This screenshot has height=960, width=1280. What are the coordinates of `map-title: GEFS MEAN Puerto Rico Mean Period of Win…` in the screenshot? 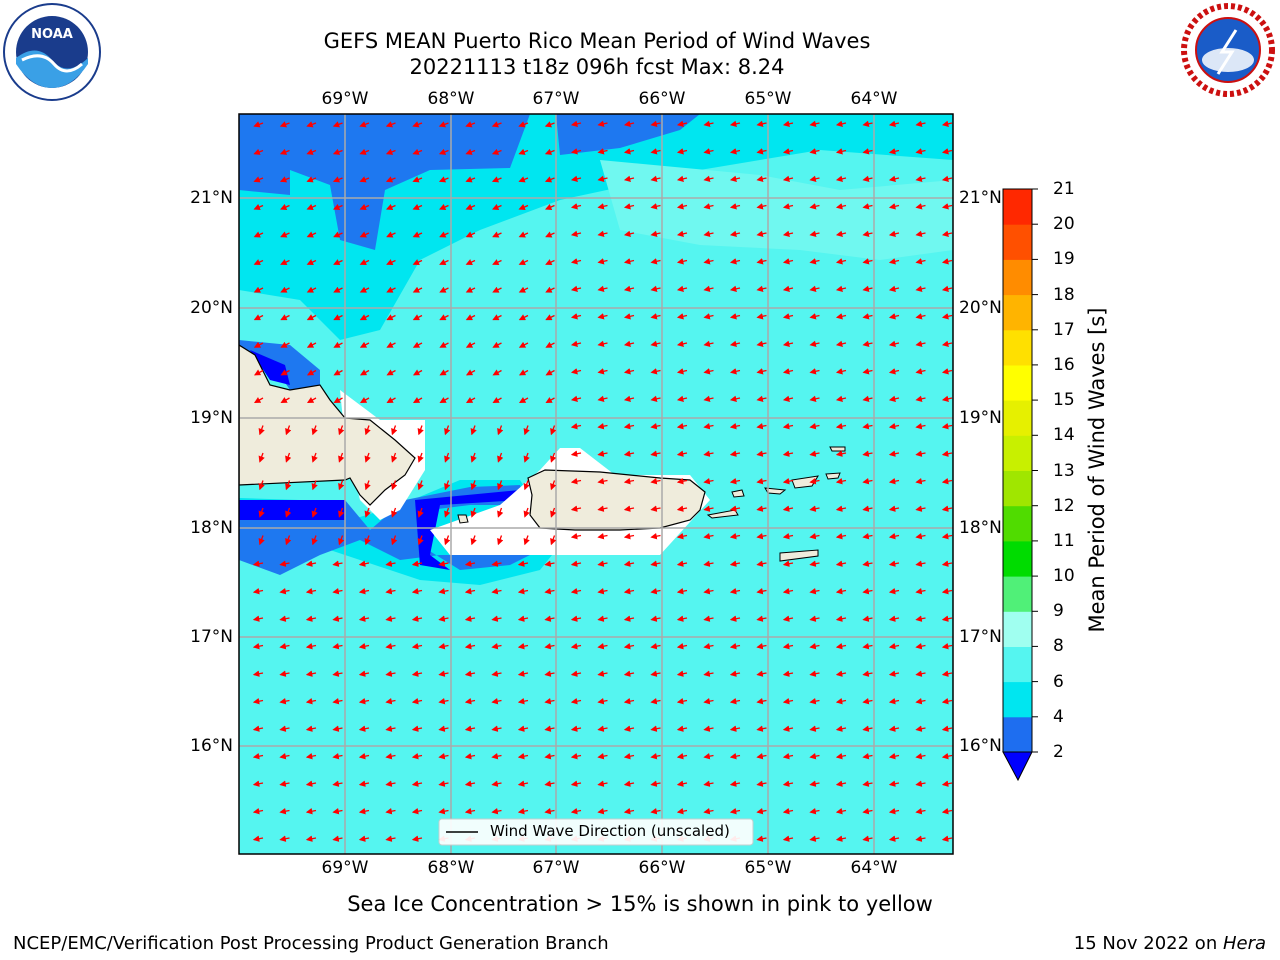 It's located at (597, 41).